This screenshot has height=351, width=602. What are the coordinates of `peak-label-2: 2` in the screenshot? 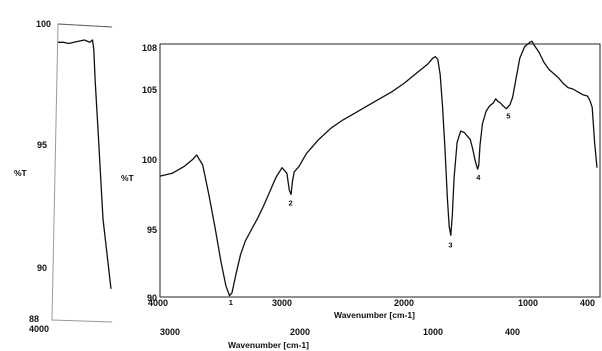 It's located at (291, 202).